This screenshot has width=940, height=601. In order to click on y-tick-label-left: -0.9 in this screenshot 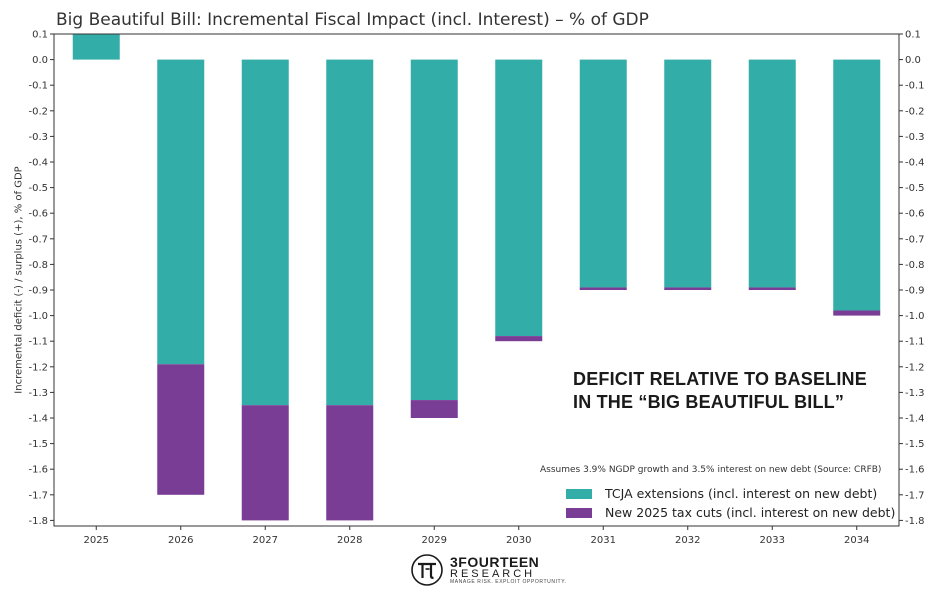, I will do `click(38, 291)`.